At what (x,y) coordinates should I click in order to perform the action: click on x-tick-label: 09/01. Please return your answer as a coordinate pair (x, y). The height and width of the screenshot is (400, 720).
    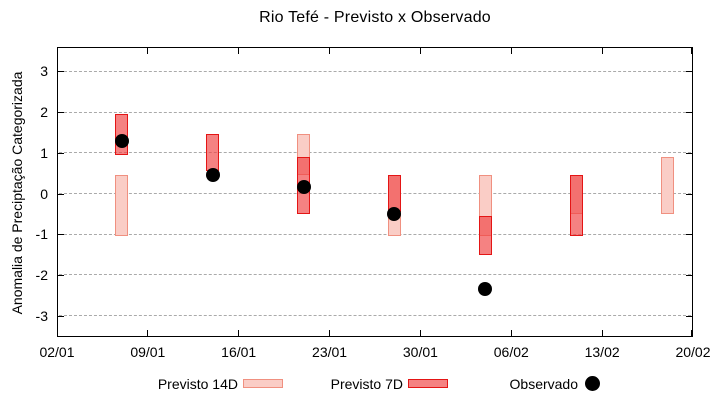
    Looking at the image, I should click on (148, 352).